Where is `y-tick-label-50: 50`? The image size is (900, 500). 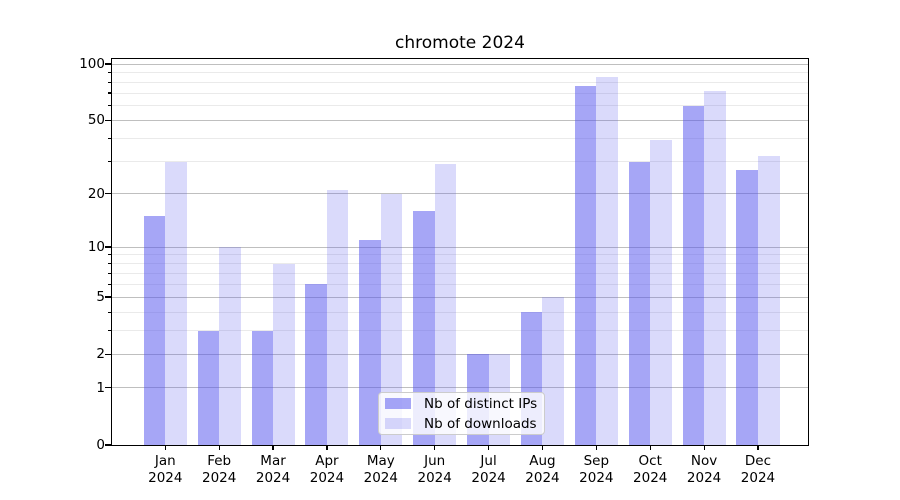
y-tick-label-50: 50 is located at coordinates (96, 120).